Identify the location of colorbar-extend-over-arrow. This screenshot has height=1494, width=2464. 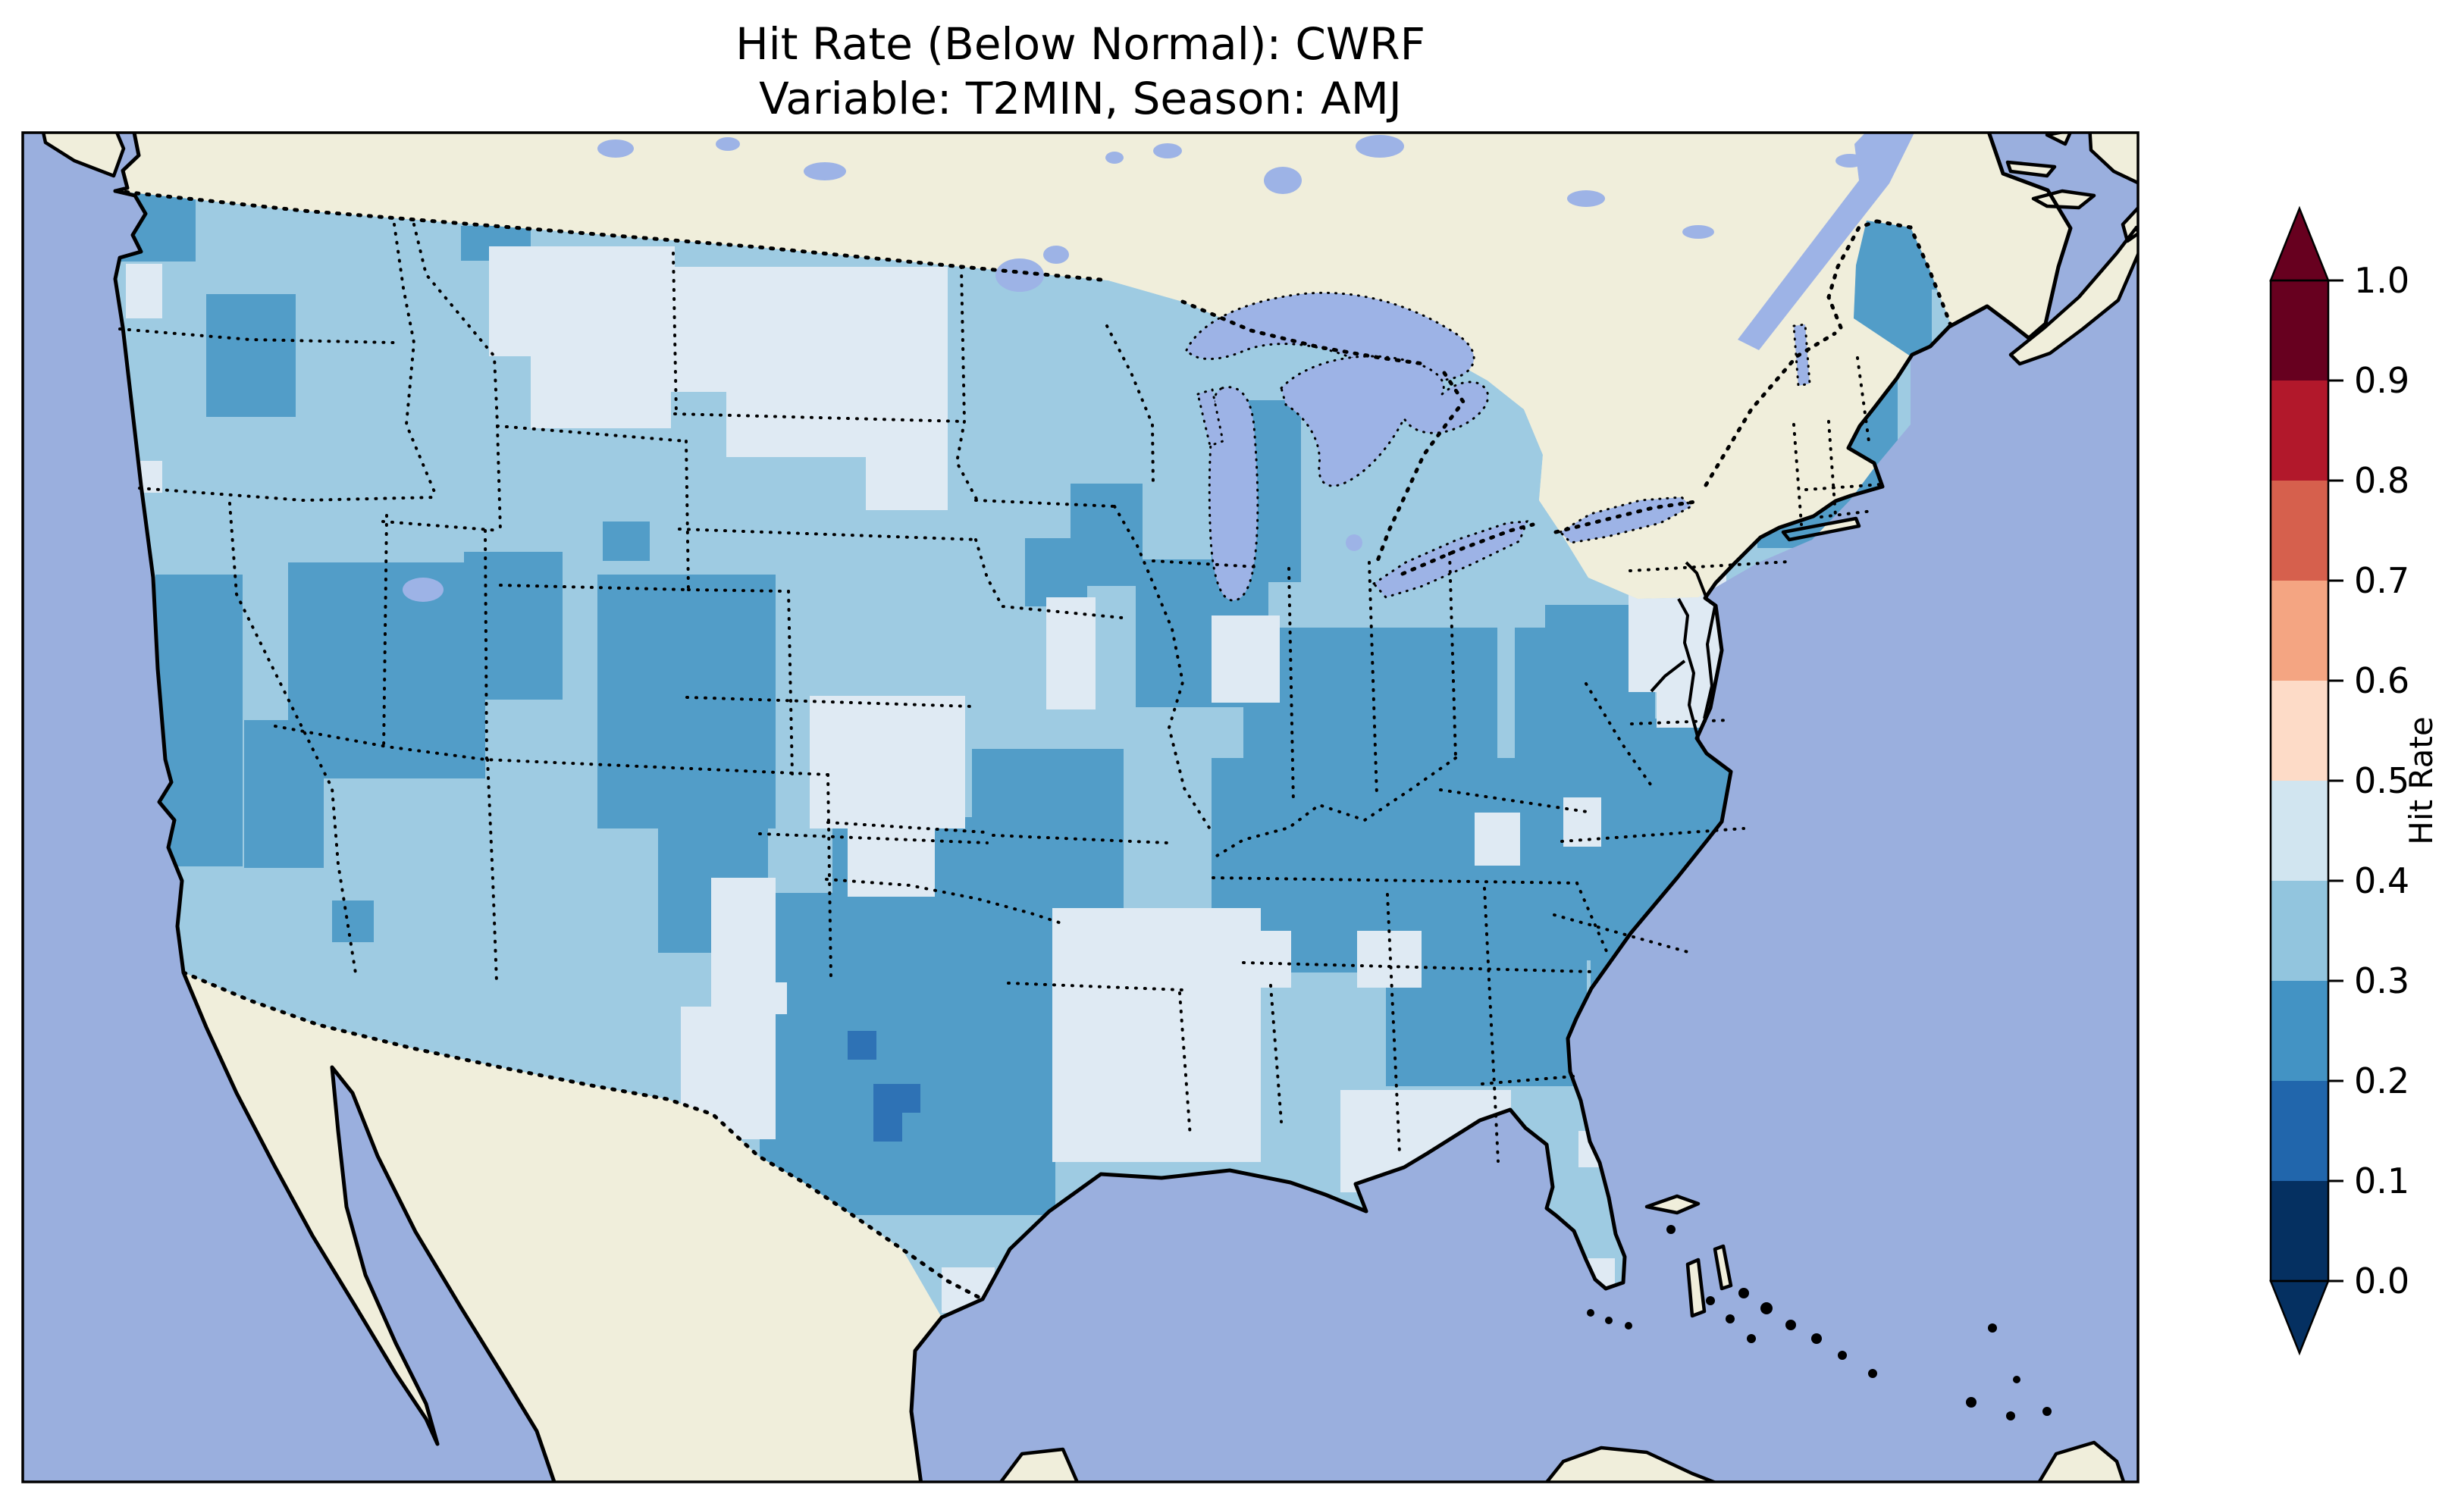
(2300, 243).